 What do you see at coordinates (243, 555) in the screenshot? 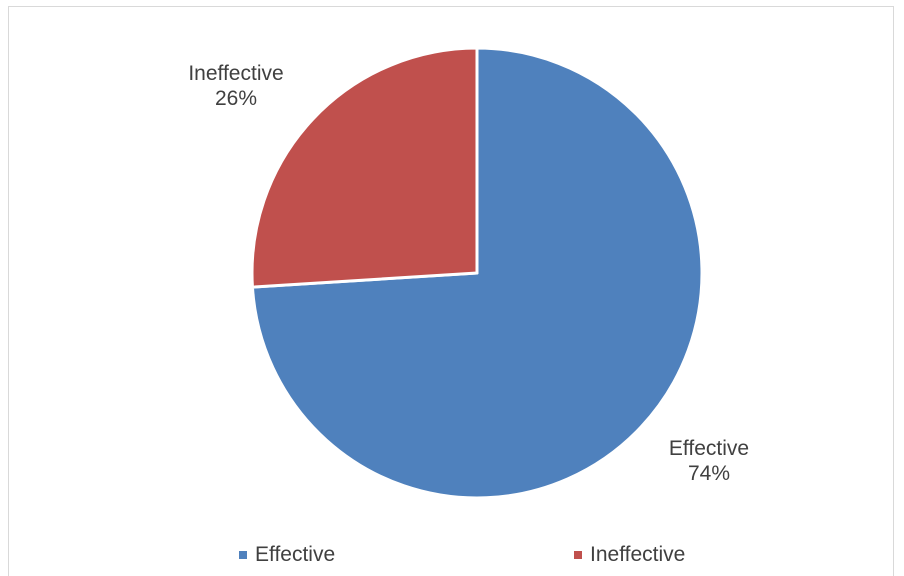
I see `legend-swatch-effective` at bounding box center [243, 555].